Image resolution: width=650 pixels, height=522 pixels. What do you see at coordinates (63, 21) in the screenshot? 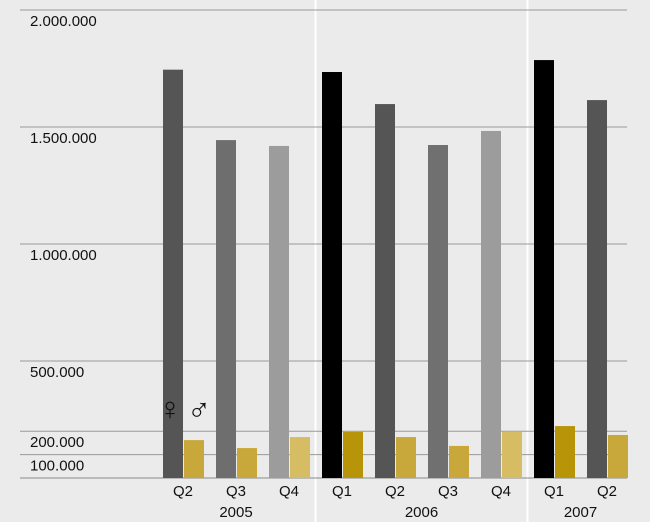
I see `y-tick-label: 2.000.000` at bounding box center [63, 21].